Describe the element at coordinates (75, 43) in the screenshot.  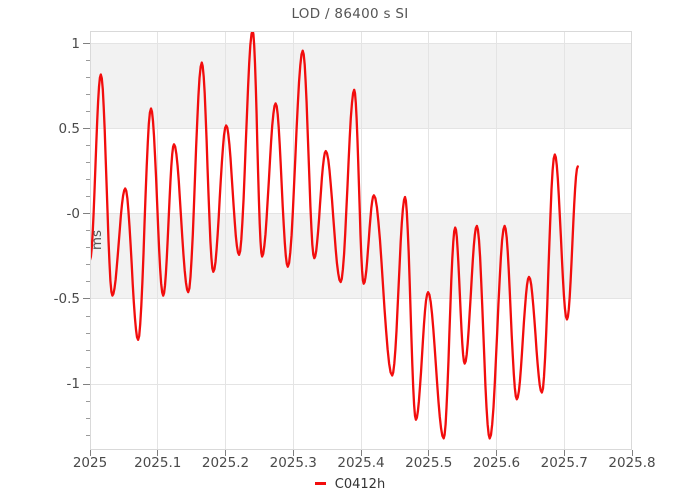
I see `y-tick-label: 1` at that location.